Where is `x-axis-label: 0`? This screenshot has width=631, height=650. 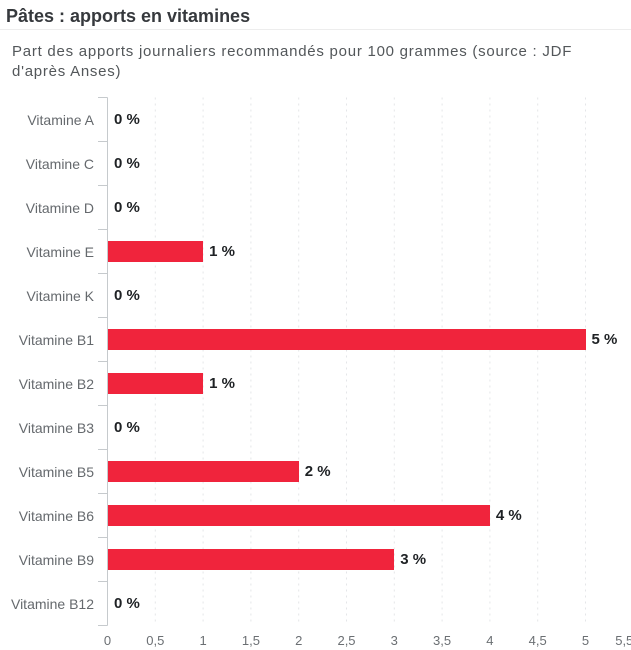 x-axis-label: 0 is located at coordinates (107, 640).